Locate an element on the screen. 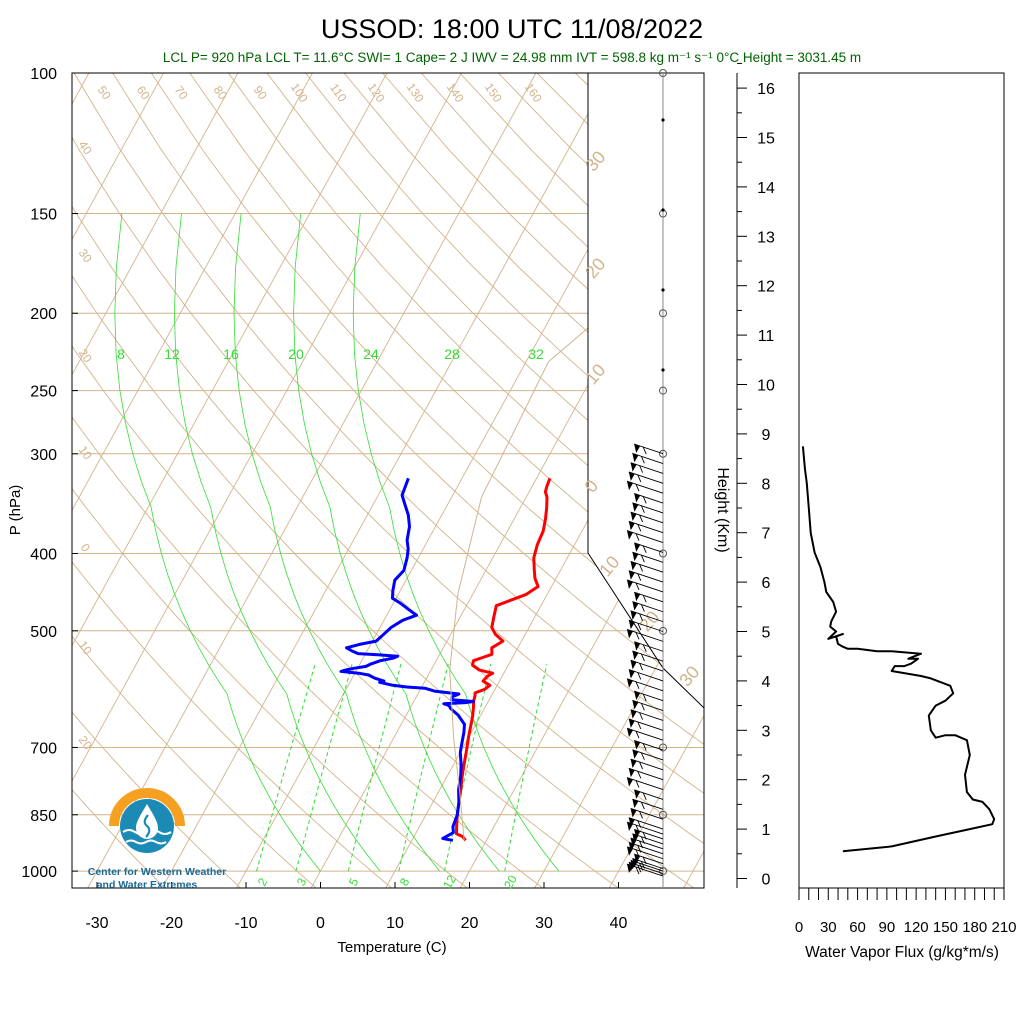 The image size is (1024, 1024). isotherm-label: 150 is located at coordinates (493, 92).